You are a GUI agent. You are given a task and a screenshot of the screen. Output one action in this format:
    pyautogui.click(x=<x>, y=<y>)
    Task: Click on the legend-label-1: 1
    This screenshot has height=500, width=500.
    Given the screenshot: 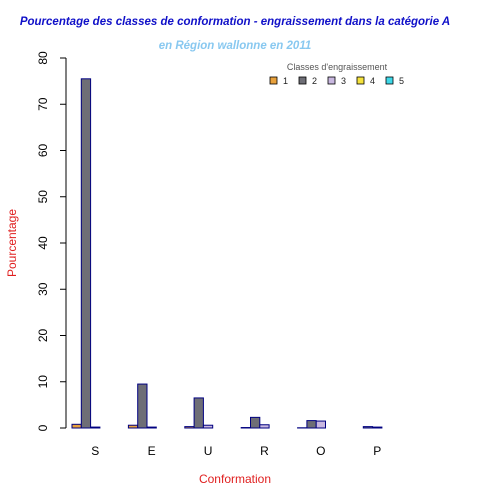 What is the action you would take?
    pyautogui.click(x=285, y=81)
    